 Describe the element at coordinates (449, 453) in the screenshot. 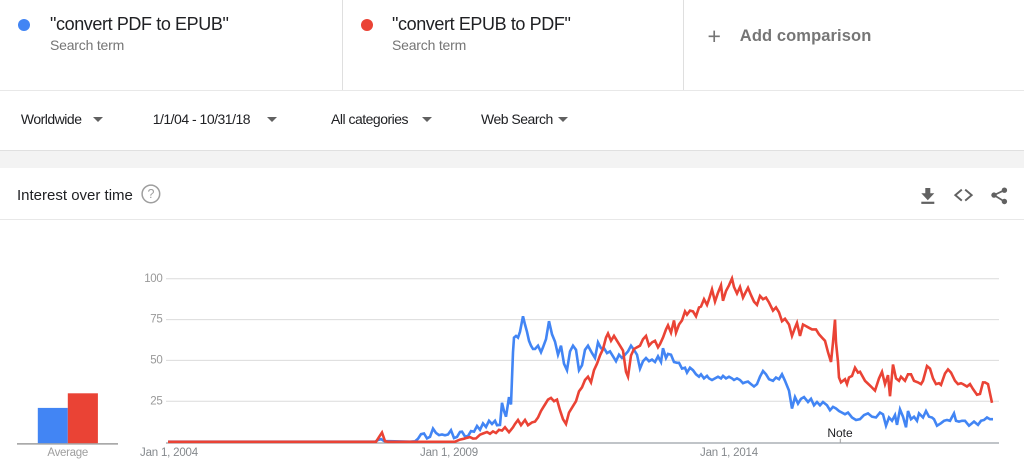

I see `svg-text: Jan 1, 2009` at that location.